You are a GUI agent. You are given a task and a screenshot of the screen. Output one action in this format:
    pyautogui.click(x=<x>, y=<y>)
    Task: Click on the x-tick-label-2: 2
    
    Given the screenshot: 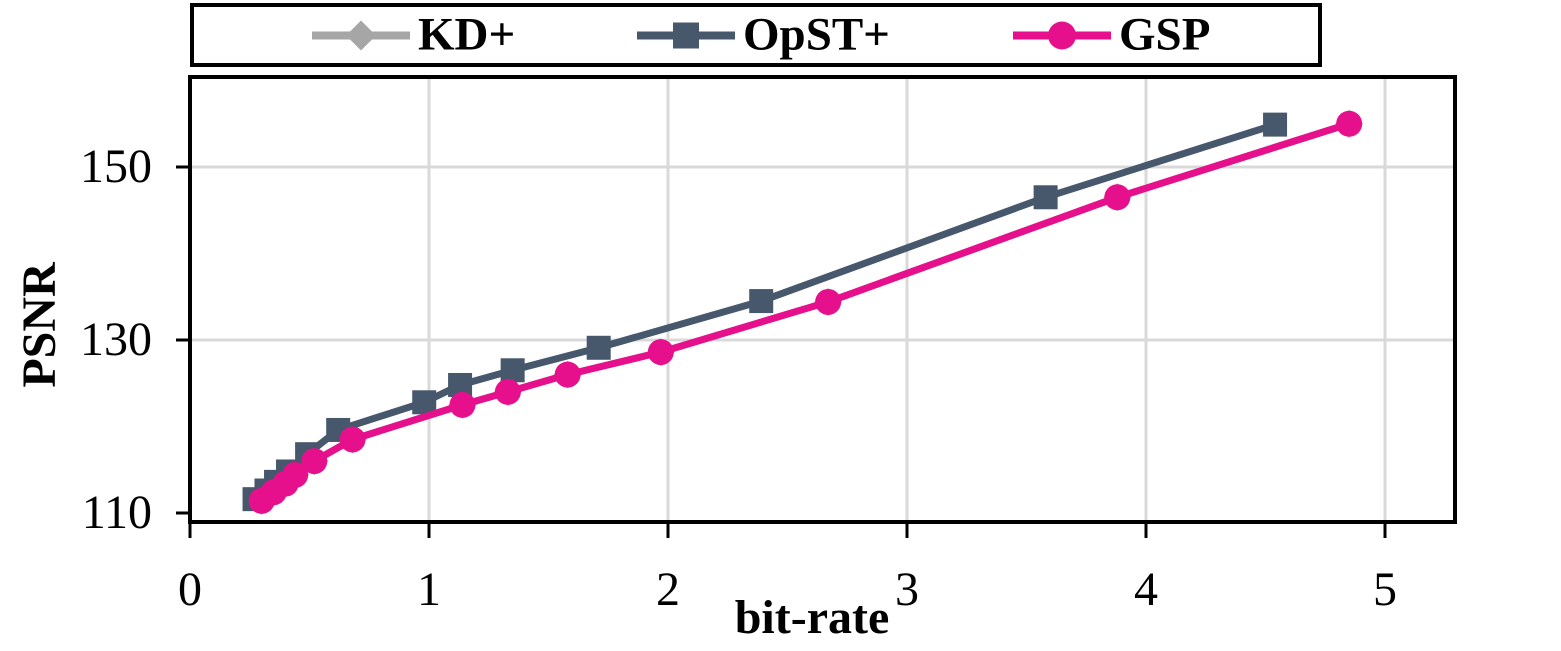 What is the action you would take?
    pyautogui.click(x=668, y=589)
    